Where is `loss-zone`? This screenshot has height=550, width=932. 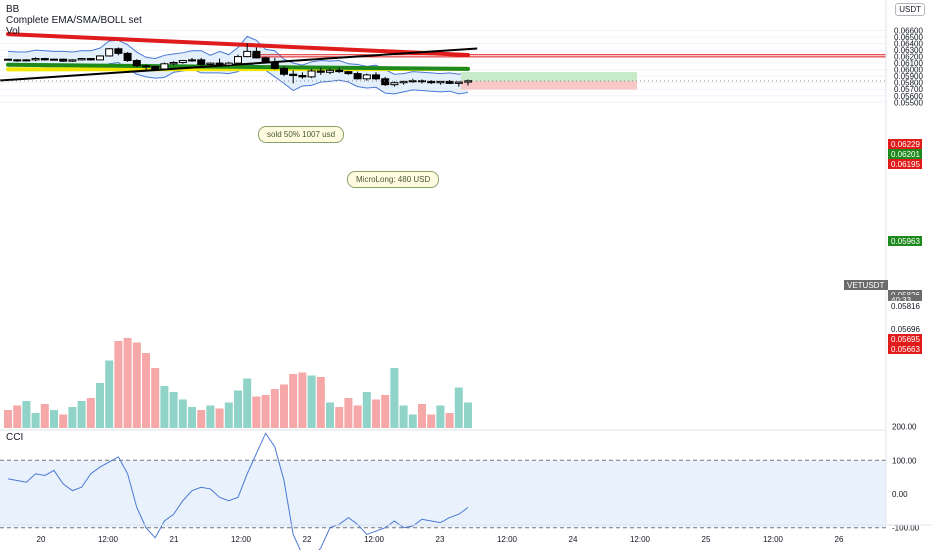
loss-zone is located at coordinates (549, 85).